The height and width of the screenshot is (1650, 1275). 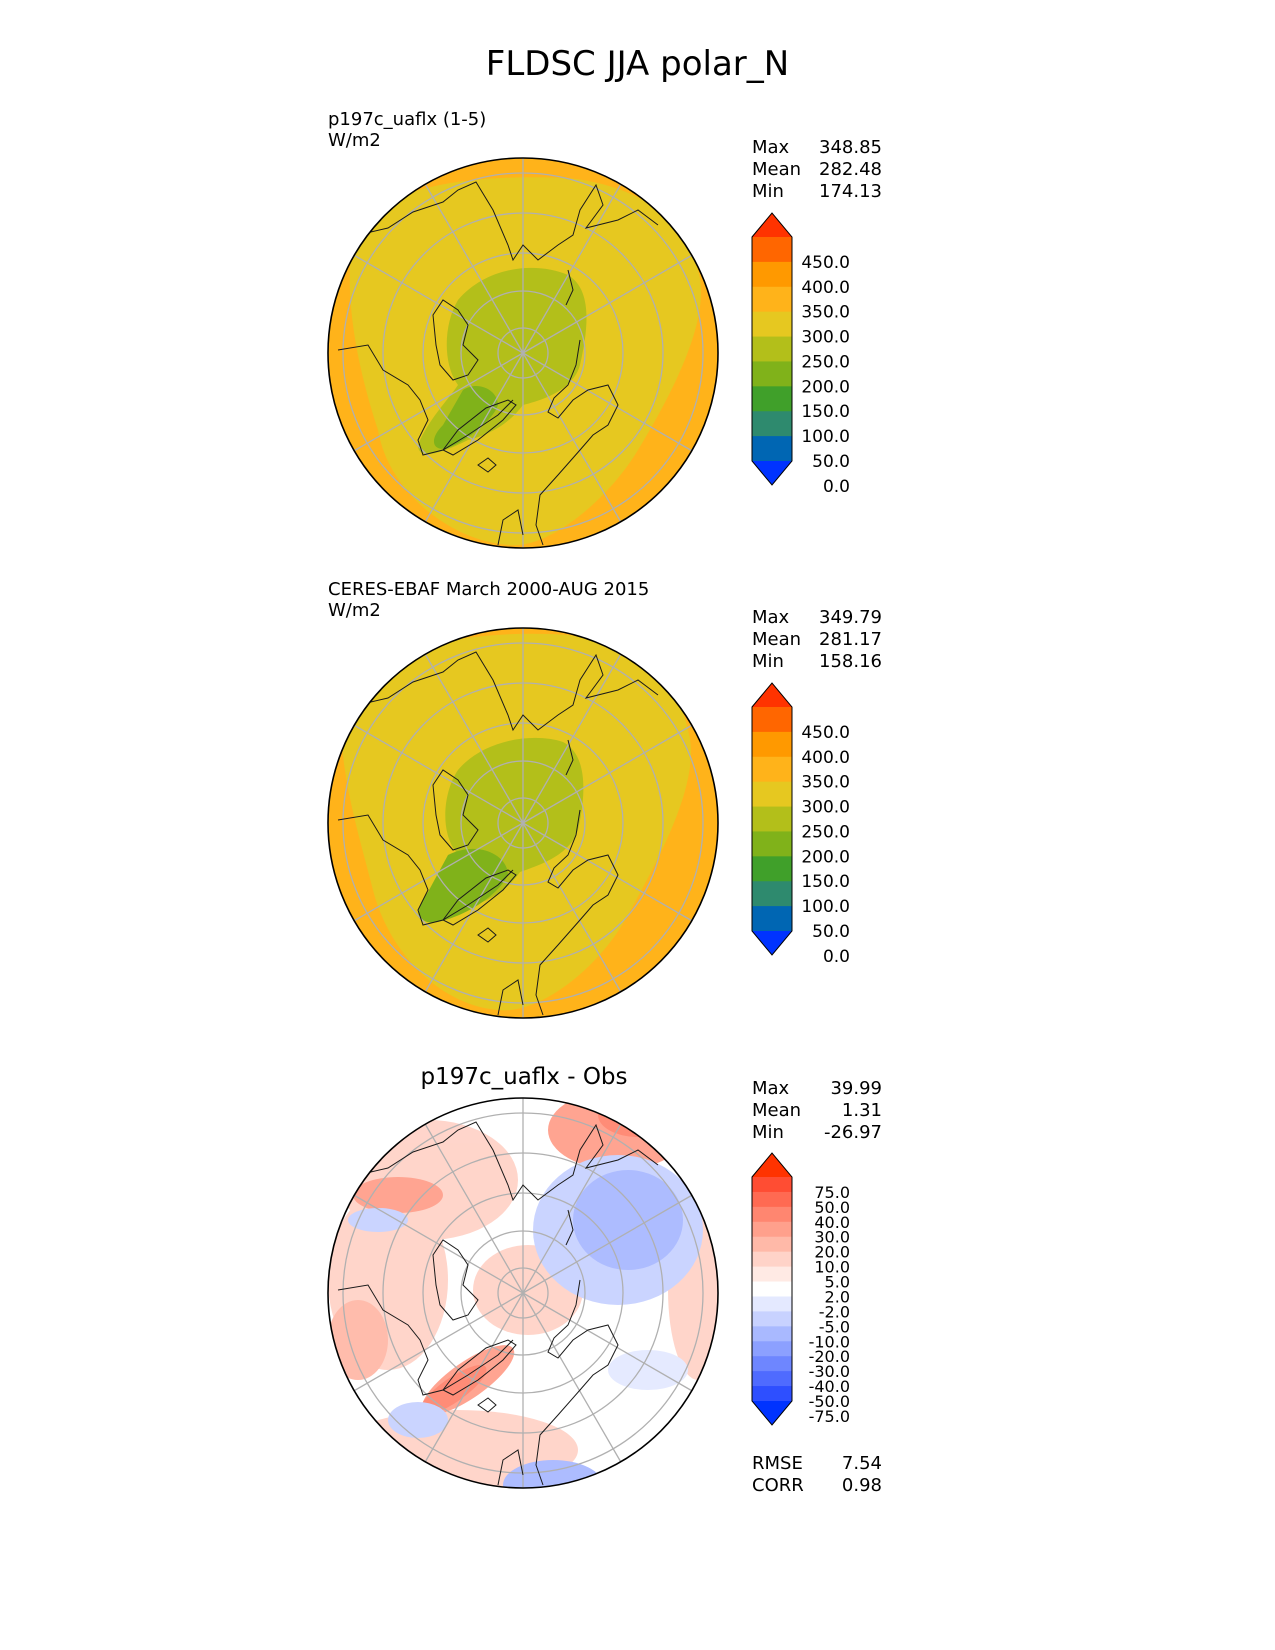 I want to click on field-greenland, so click(x=465, y=417).